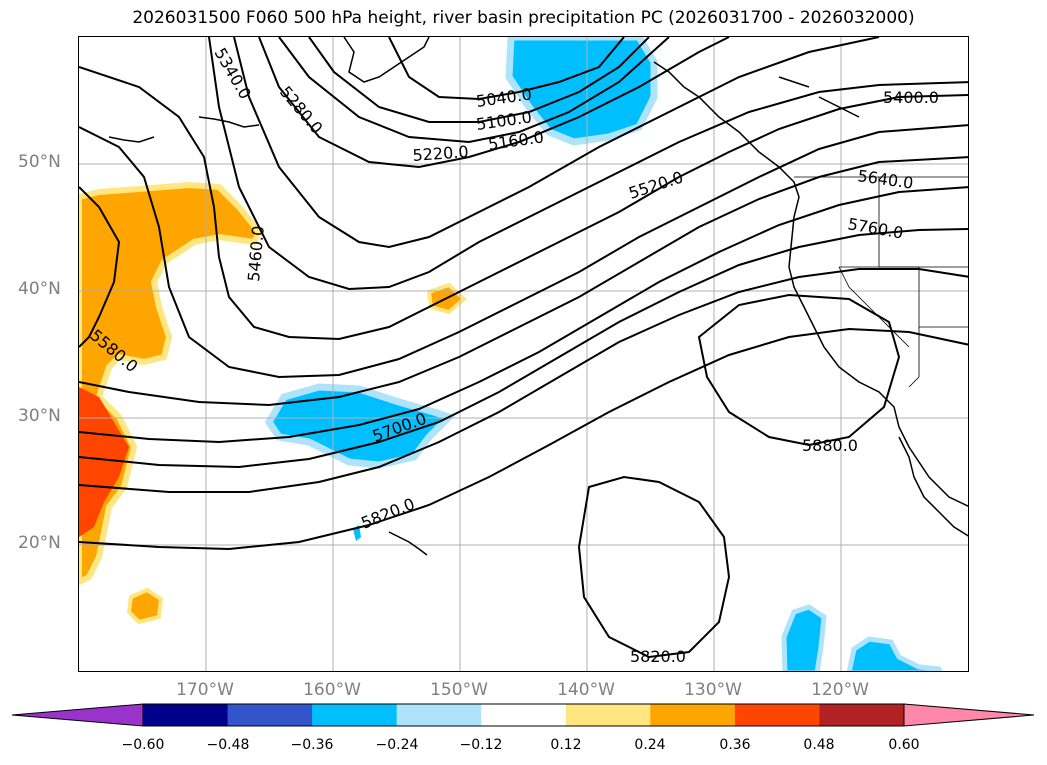  What do you see at coordinates (256, 253) in the screenshot?
I see `contour-label: 5460.0` at bounding box center [256, 253].